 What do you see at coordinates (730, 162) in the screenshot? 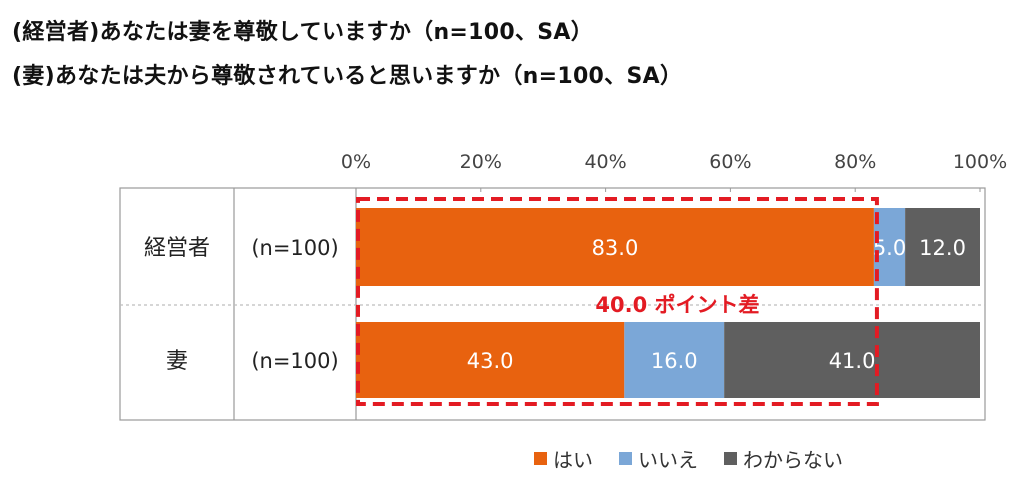
I see `x-tick-label: 60%` at bounding box center [730, 162].